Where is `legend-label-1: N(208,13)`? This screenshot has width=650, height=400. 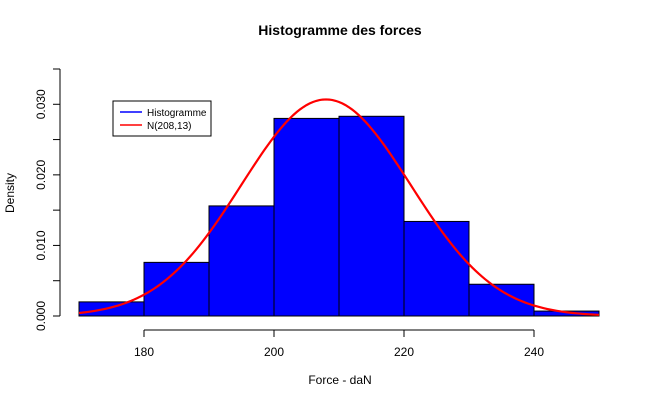
legend-label-1: N(208,13) is located at coordinates (169, 126).